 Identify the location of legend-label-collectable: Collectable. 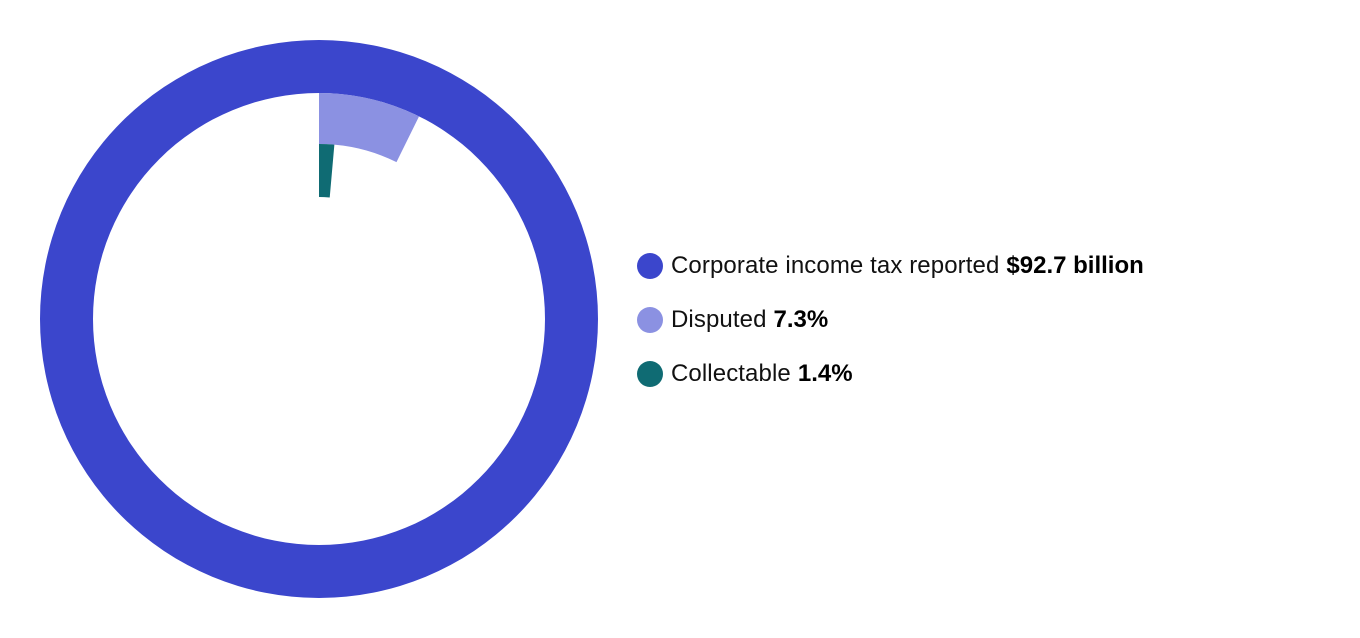
(731, 373).